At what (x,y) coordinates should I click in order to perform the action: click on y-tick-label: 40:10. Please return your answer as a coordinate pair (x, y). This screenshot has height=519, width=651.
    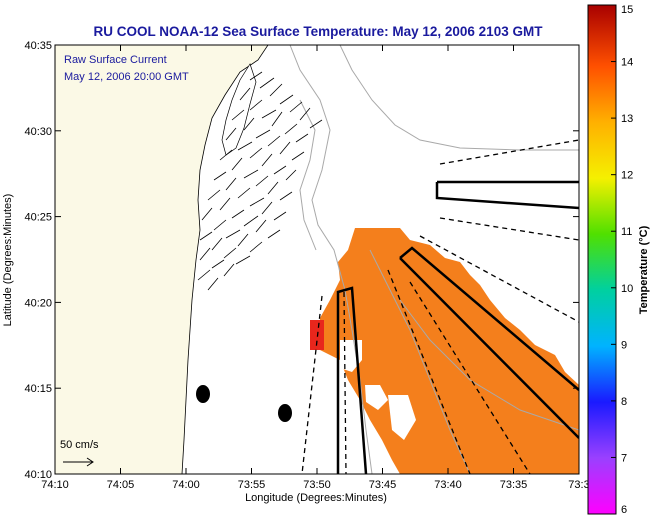
    Looking at the image, I should click on (38, 475).